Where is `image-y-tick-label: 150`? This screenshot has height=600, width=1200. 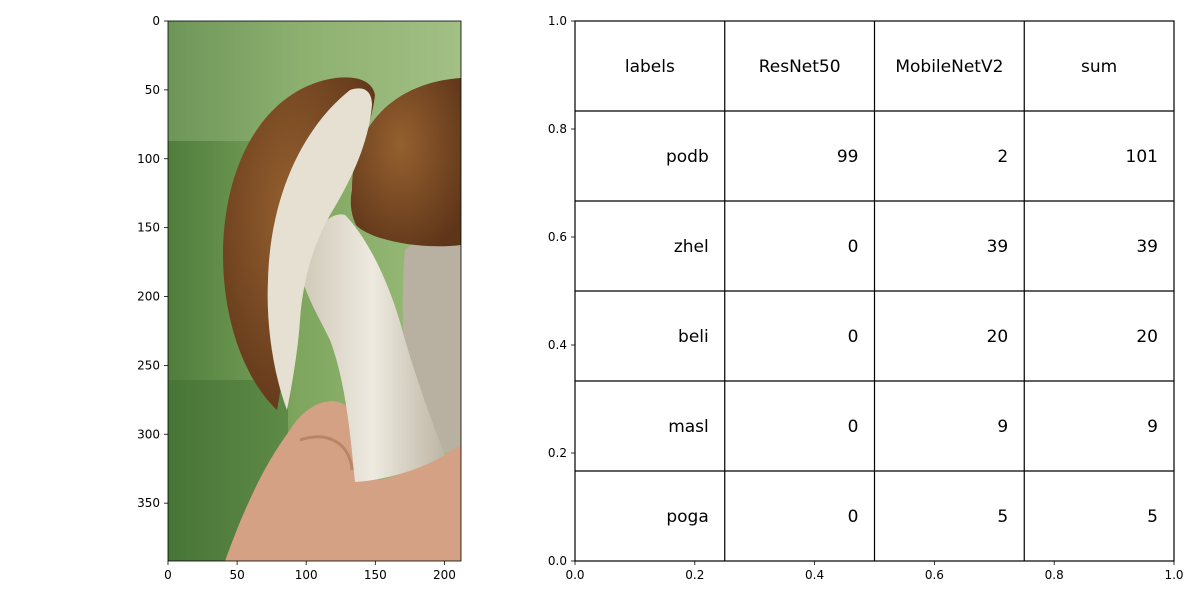
image-y-tick-label: 150 is located at coordinates (148, 228).